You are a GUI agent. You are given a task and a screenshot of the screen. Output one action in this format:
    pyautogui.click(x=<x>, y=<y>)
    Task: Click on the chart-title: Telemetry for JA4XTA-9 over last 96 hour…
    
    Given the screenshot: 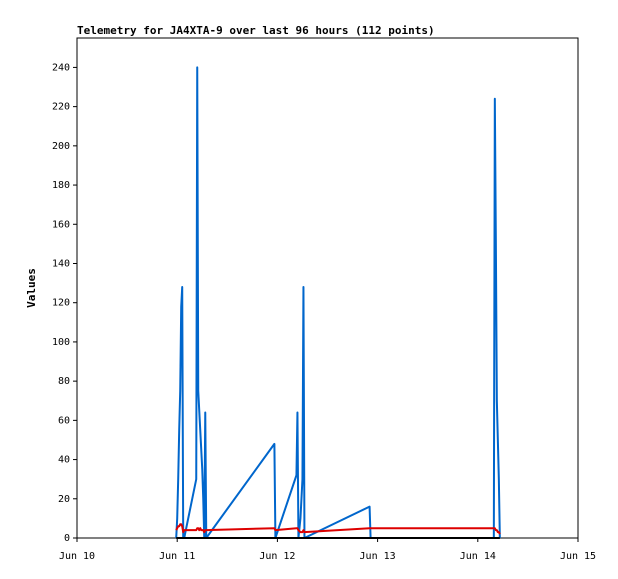 What is the action you would take?
    pyautogui.click(x=256, y=30)
    